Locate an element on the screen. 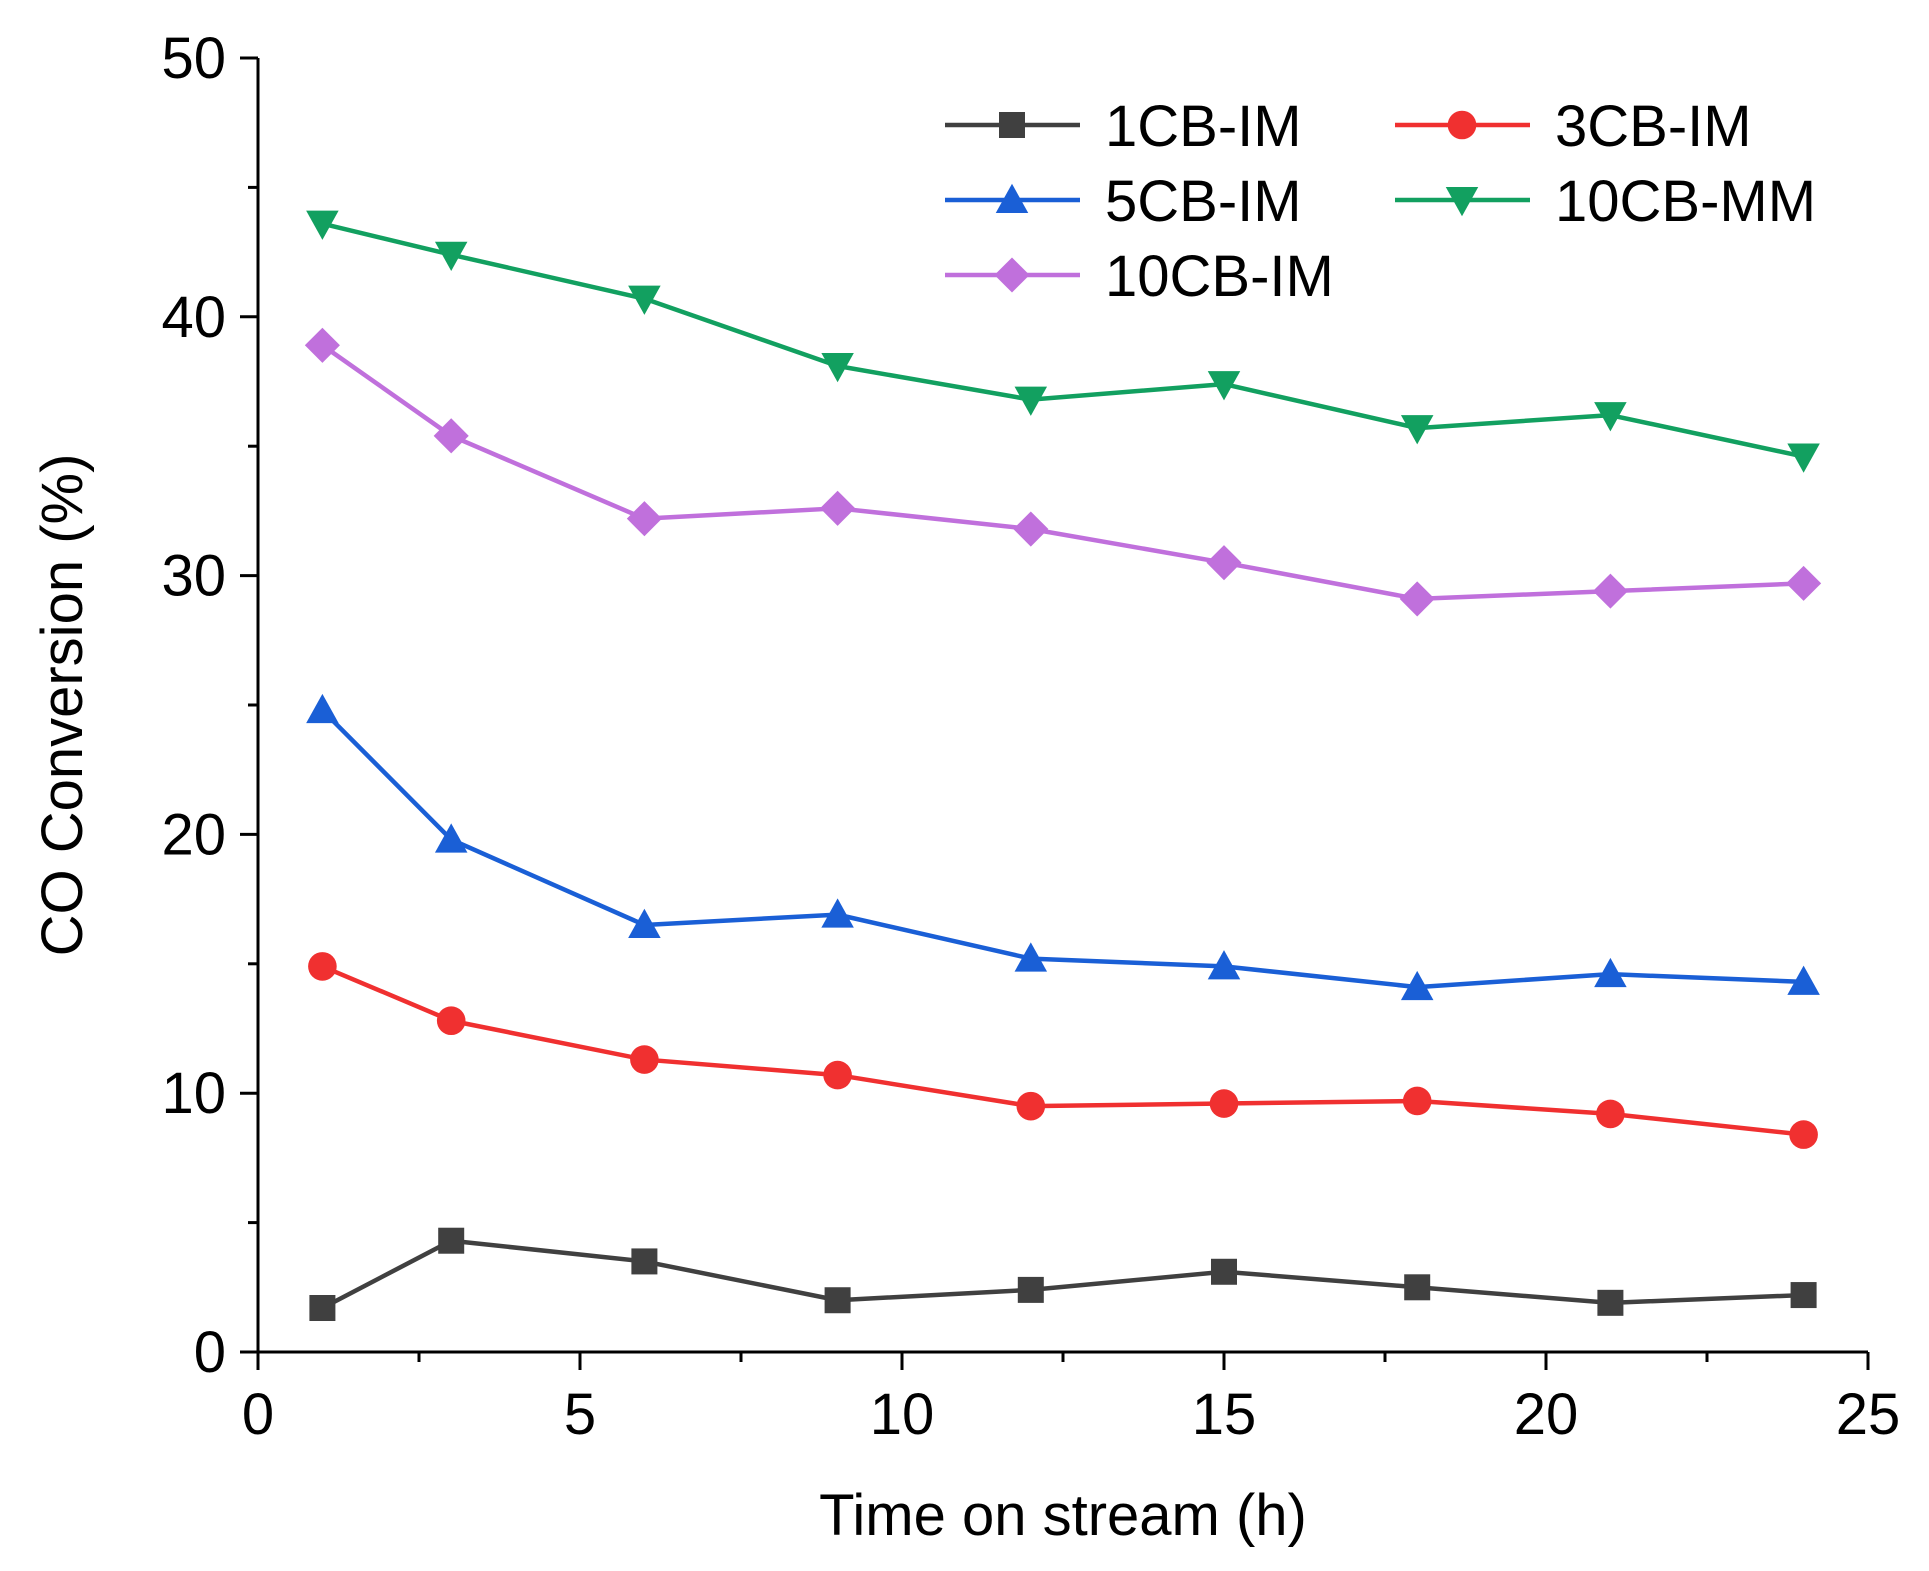  legend-item: 10CB-MM is located at coordinates (1605, 201).